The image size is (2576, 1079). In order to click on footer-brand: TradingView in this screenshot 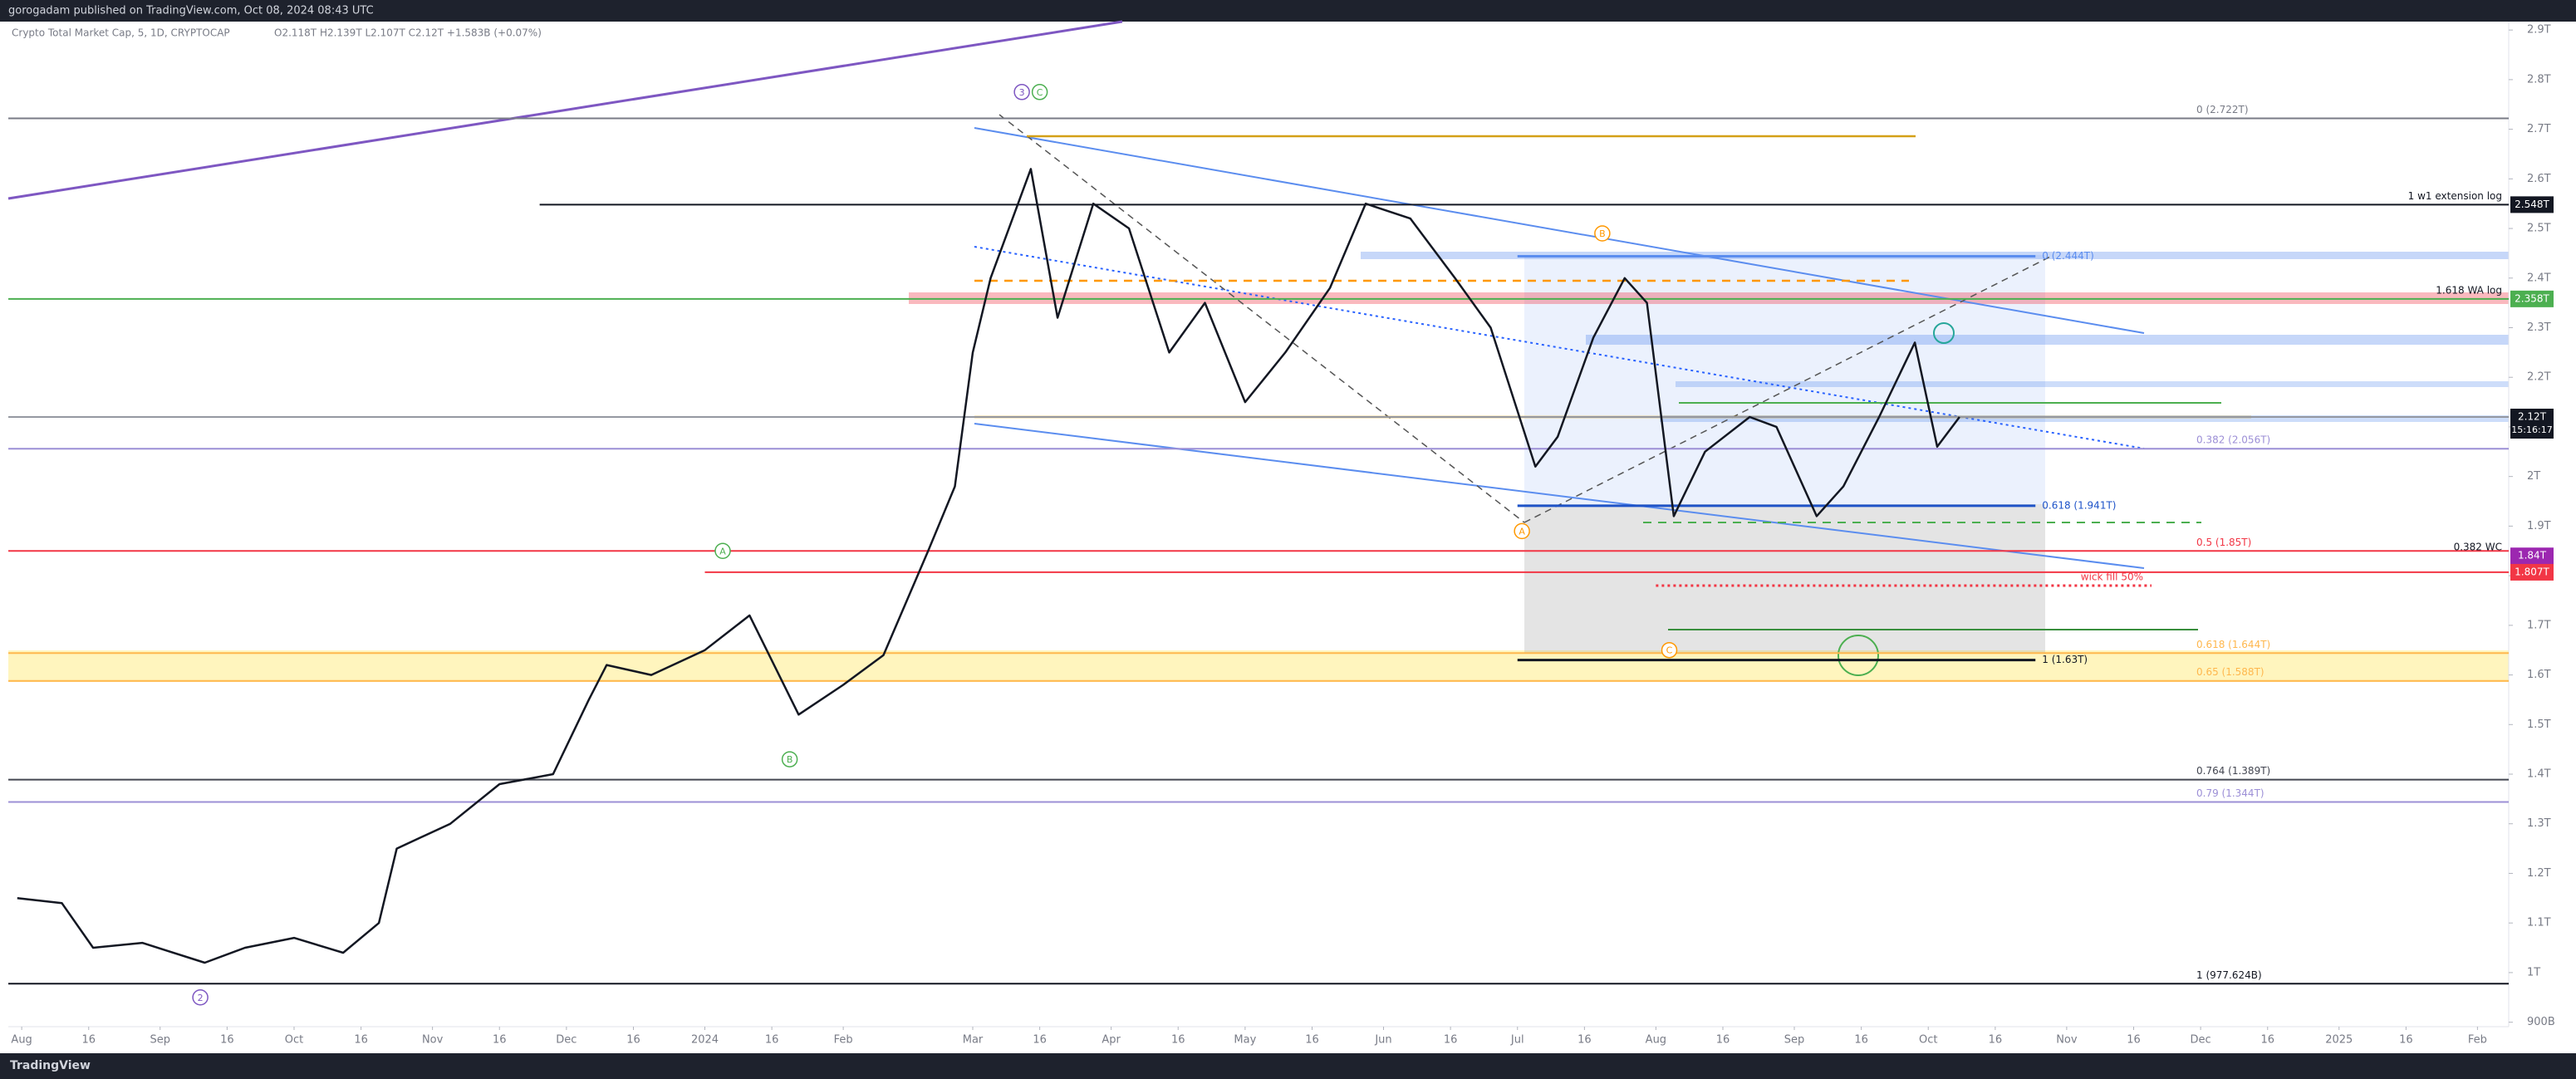, I will do `click(50, 1065)`.